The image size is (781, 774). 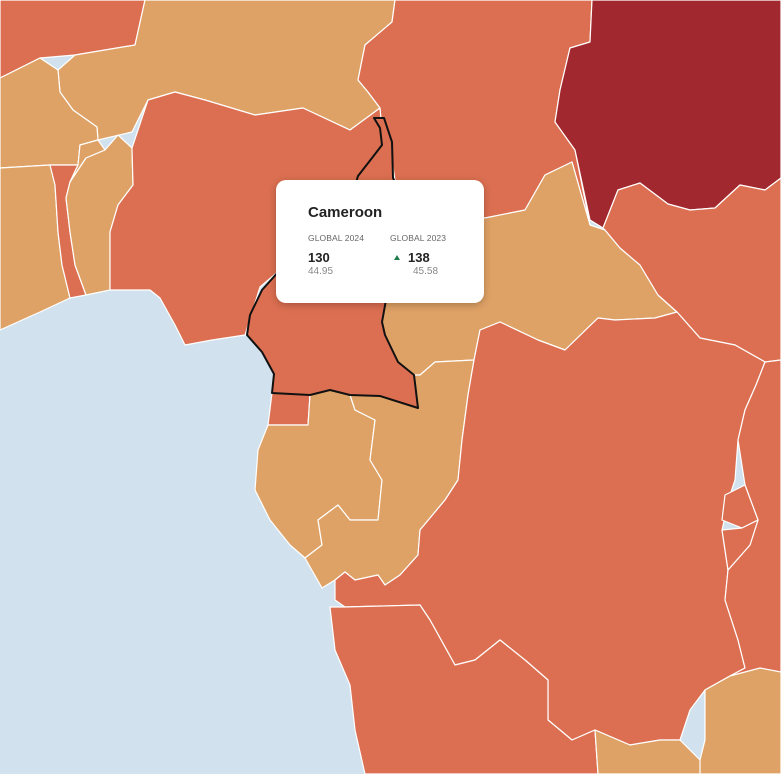 What do you see at coordinates (426, 271) in the screenshot?
I see `global-2023-score: 45.58` at bounding box center [426, 271].